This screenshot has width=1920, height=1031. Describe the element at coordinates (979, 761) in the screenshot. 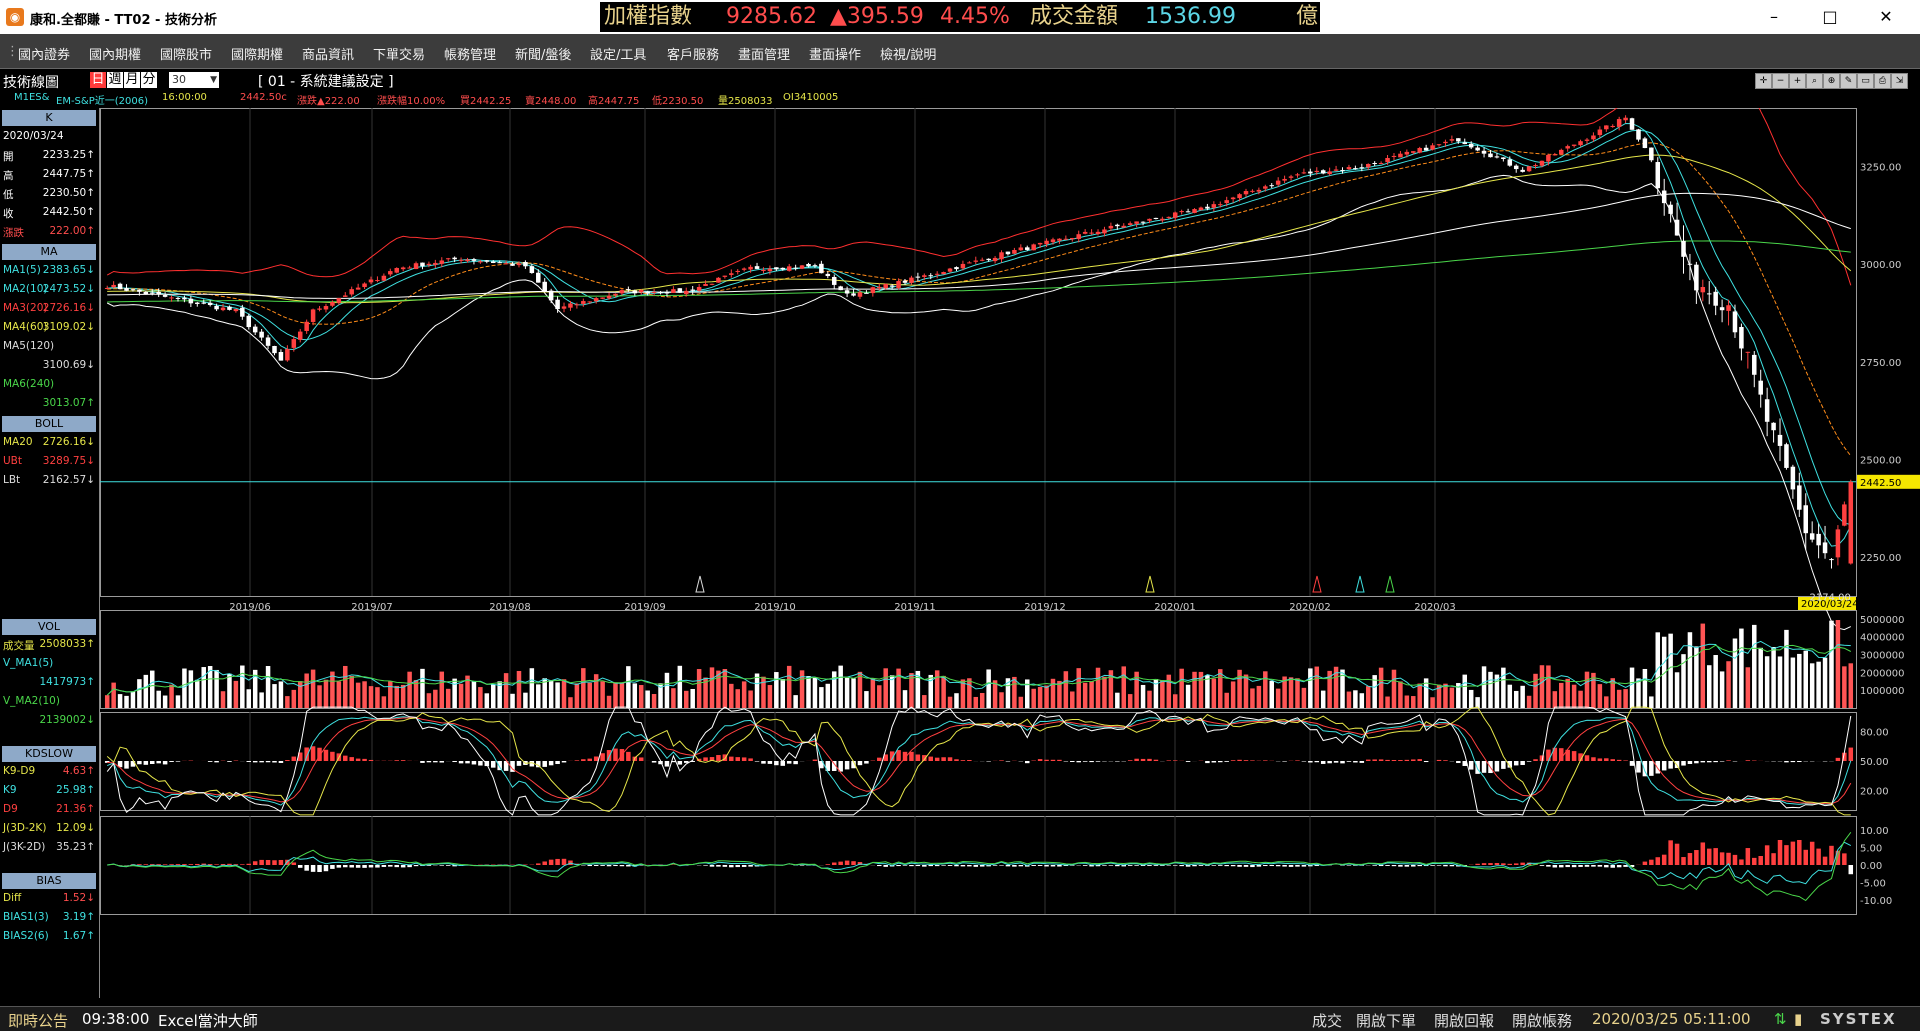

I see `j3k2d-line` at that location.